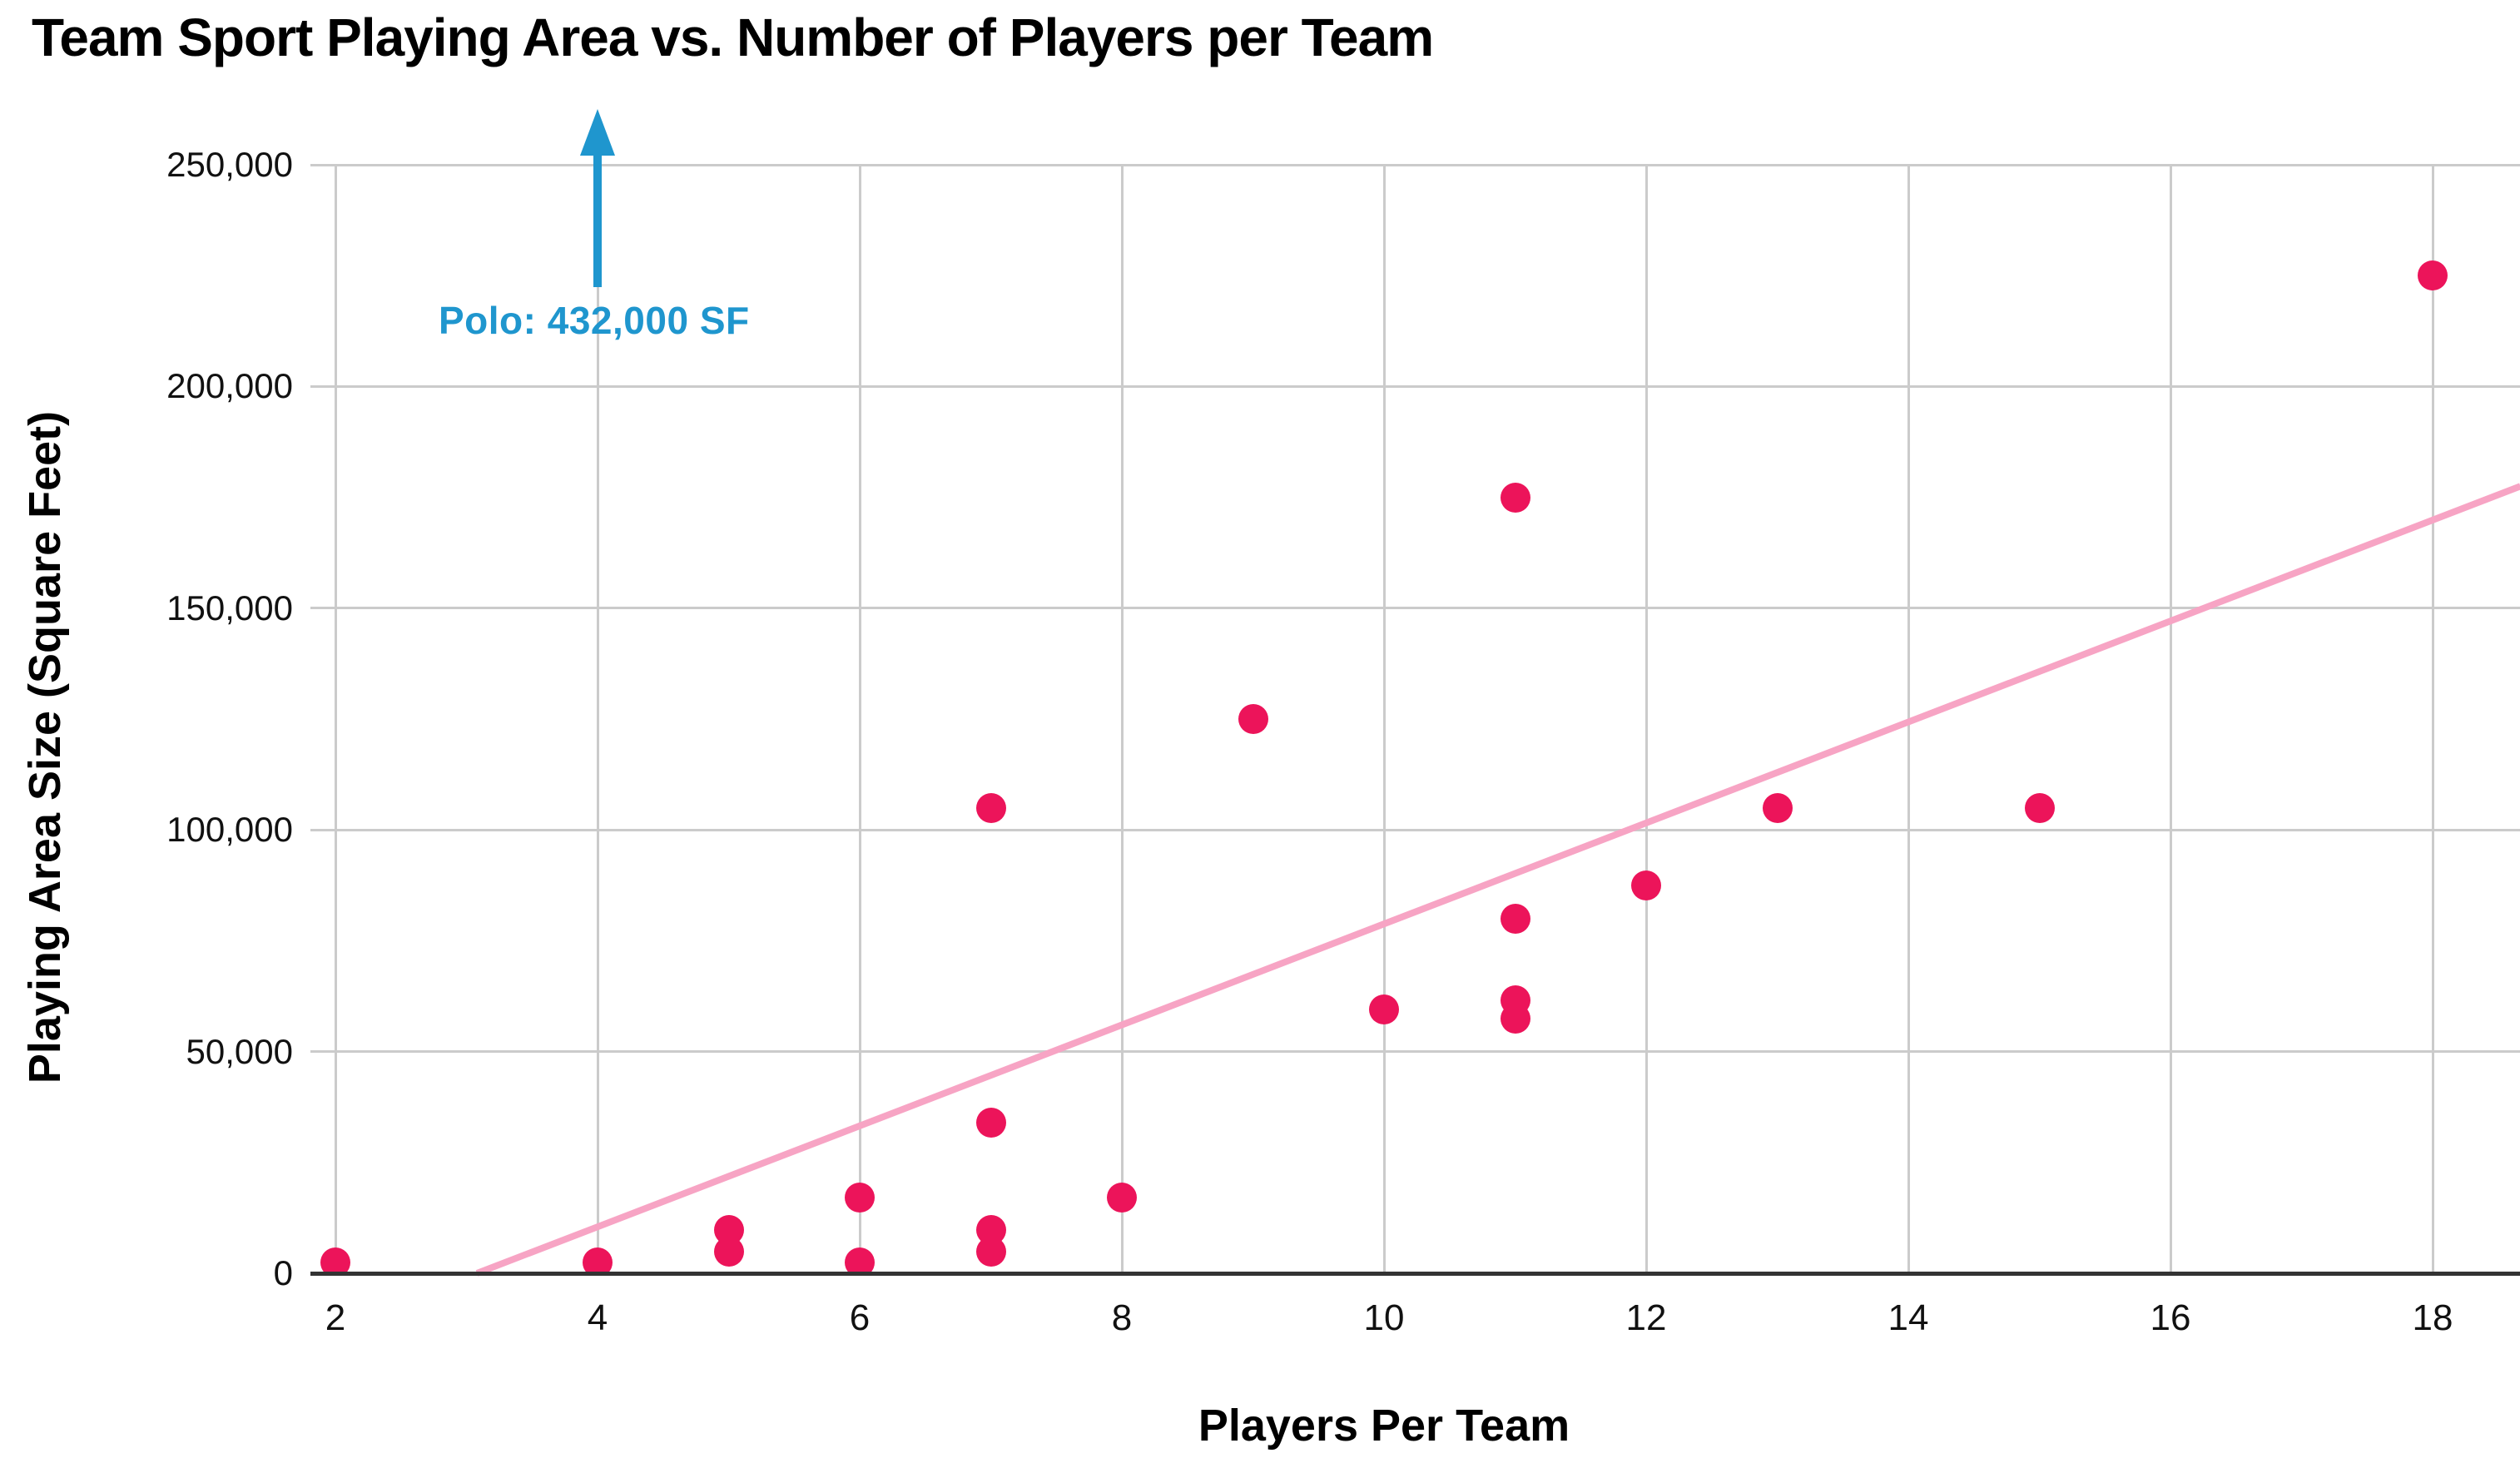  I want to click on y-tick-label: 200,000, so click(229, 386).